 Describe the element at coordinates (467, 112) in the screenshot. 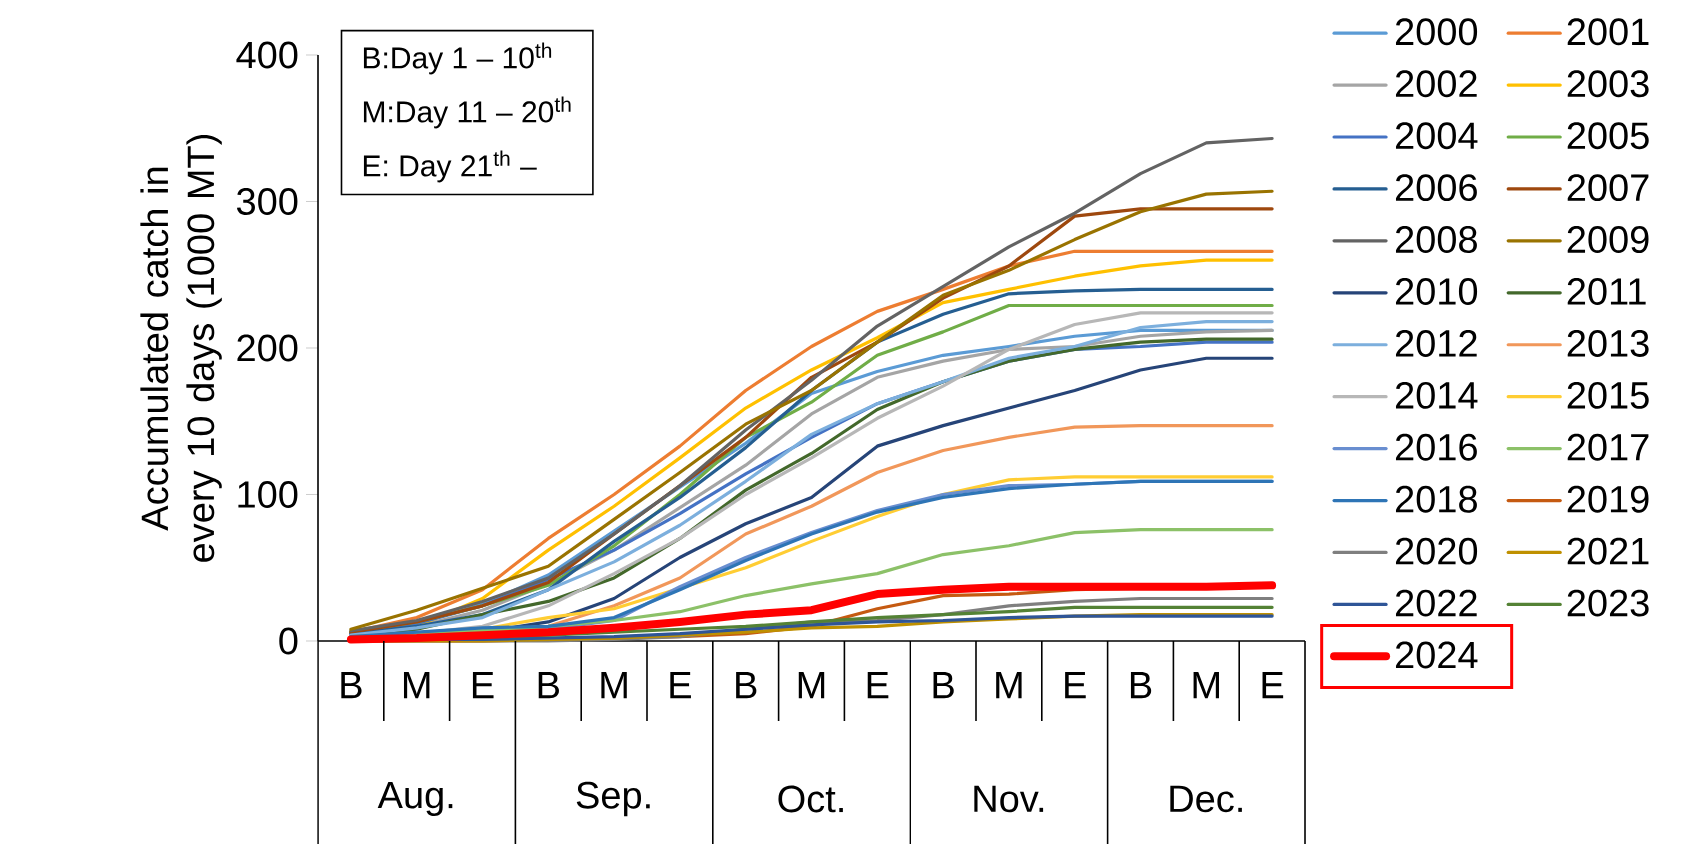

I see `annotation: M:Day 11 – 20$^{th}$` at that location.